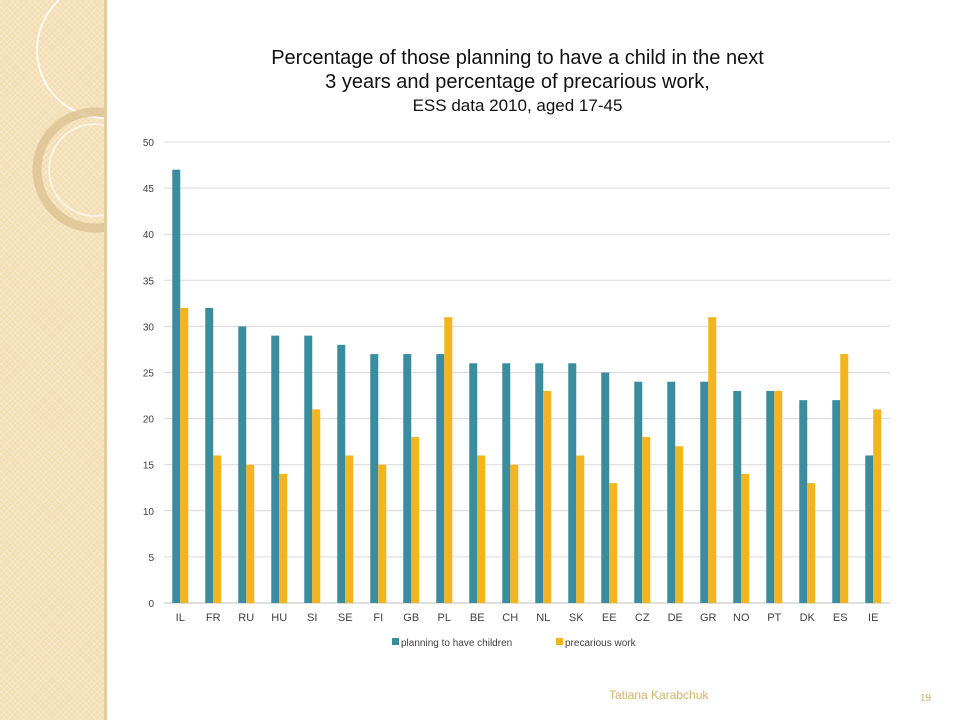 The image size is (960, 720). What do you see at coordinates (543, 618) in the screenshot?
I see `x-tick-label: NL` at bounding box center [543, 618].